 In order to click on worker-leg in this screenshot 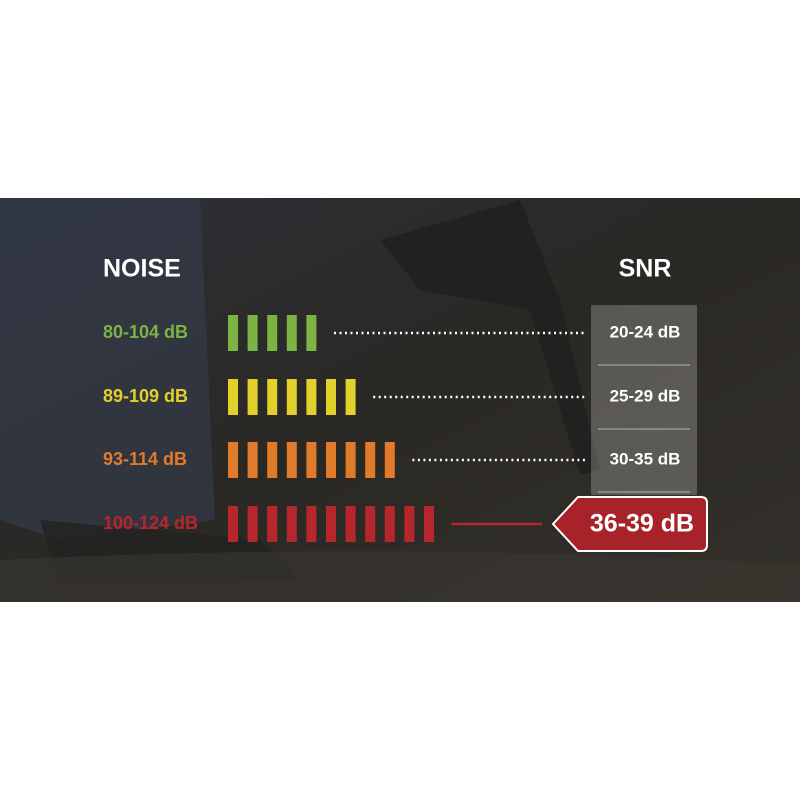, I will do `click(107, 369)`.